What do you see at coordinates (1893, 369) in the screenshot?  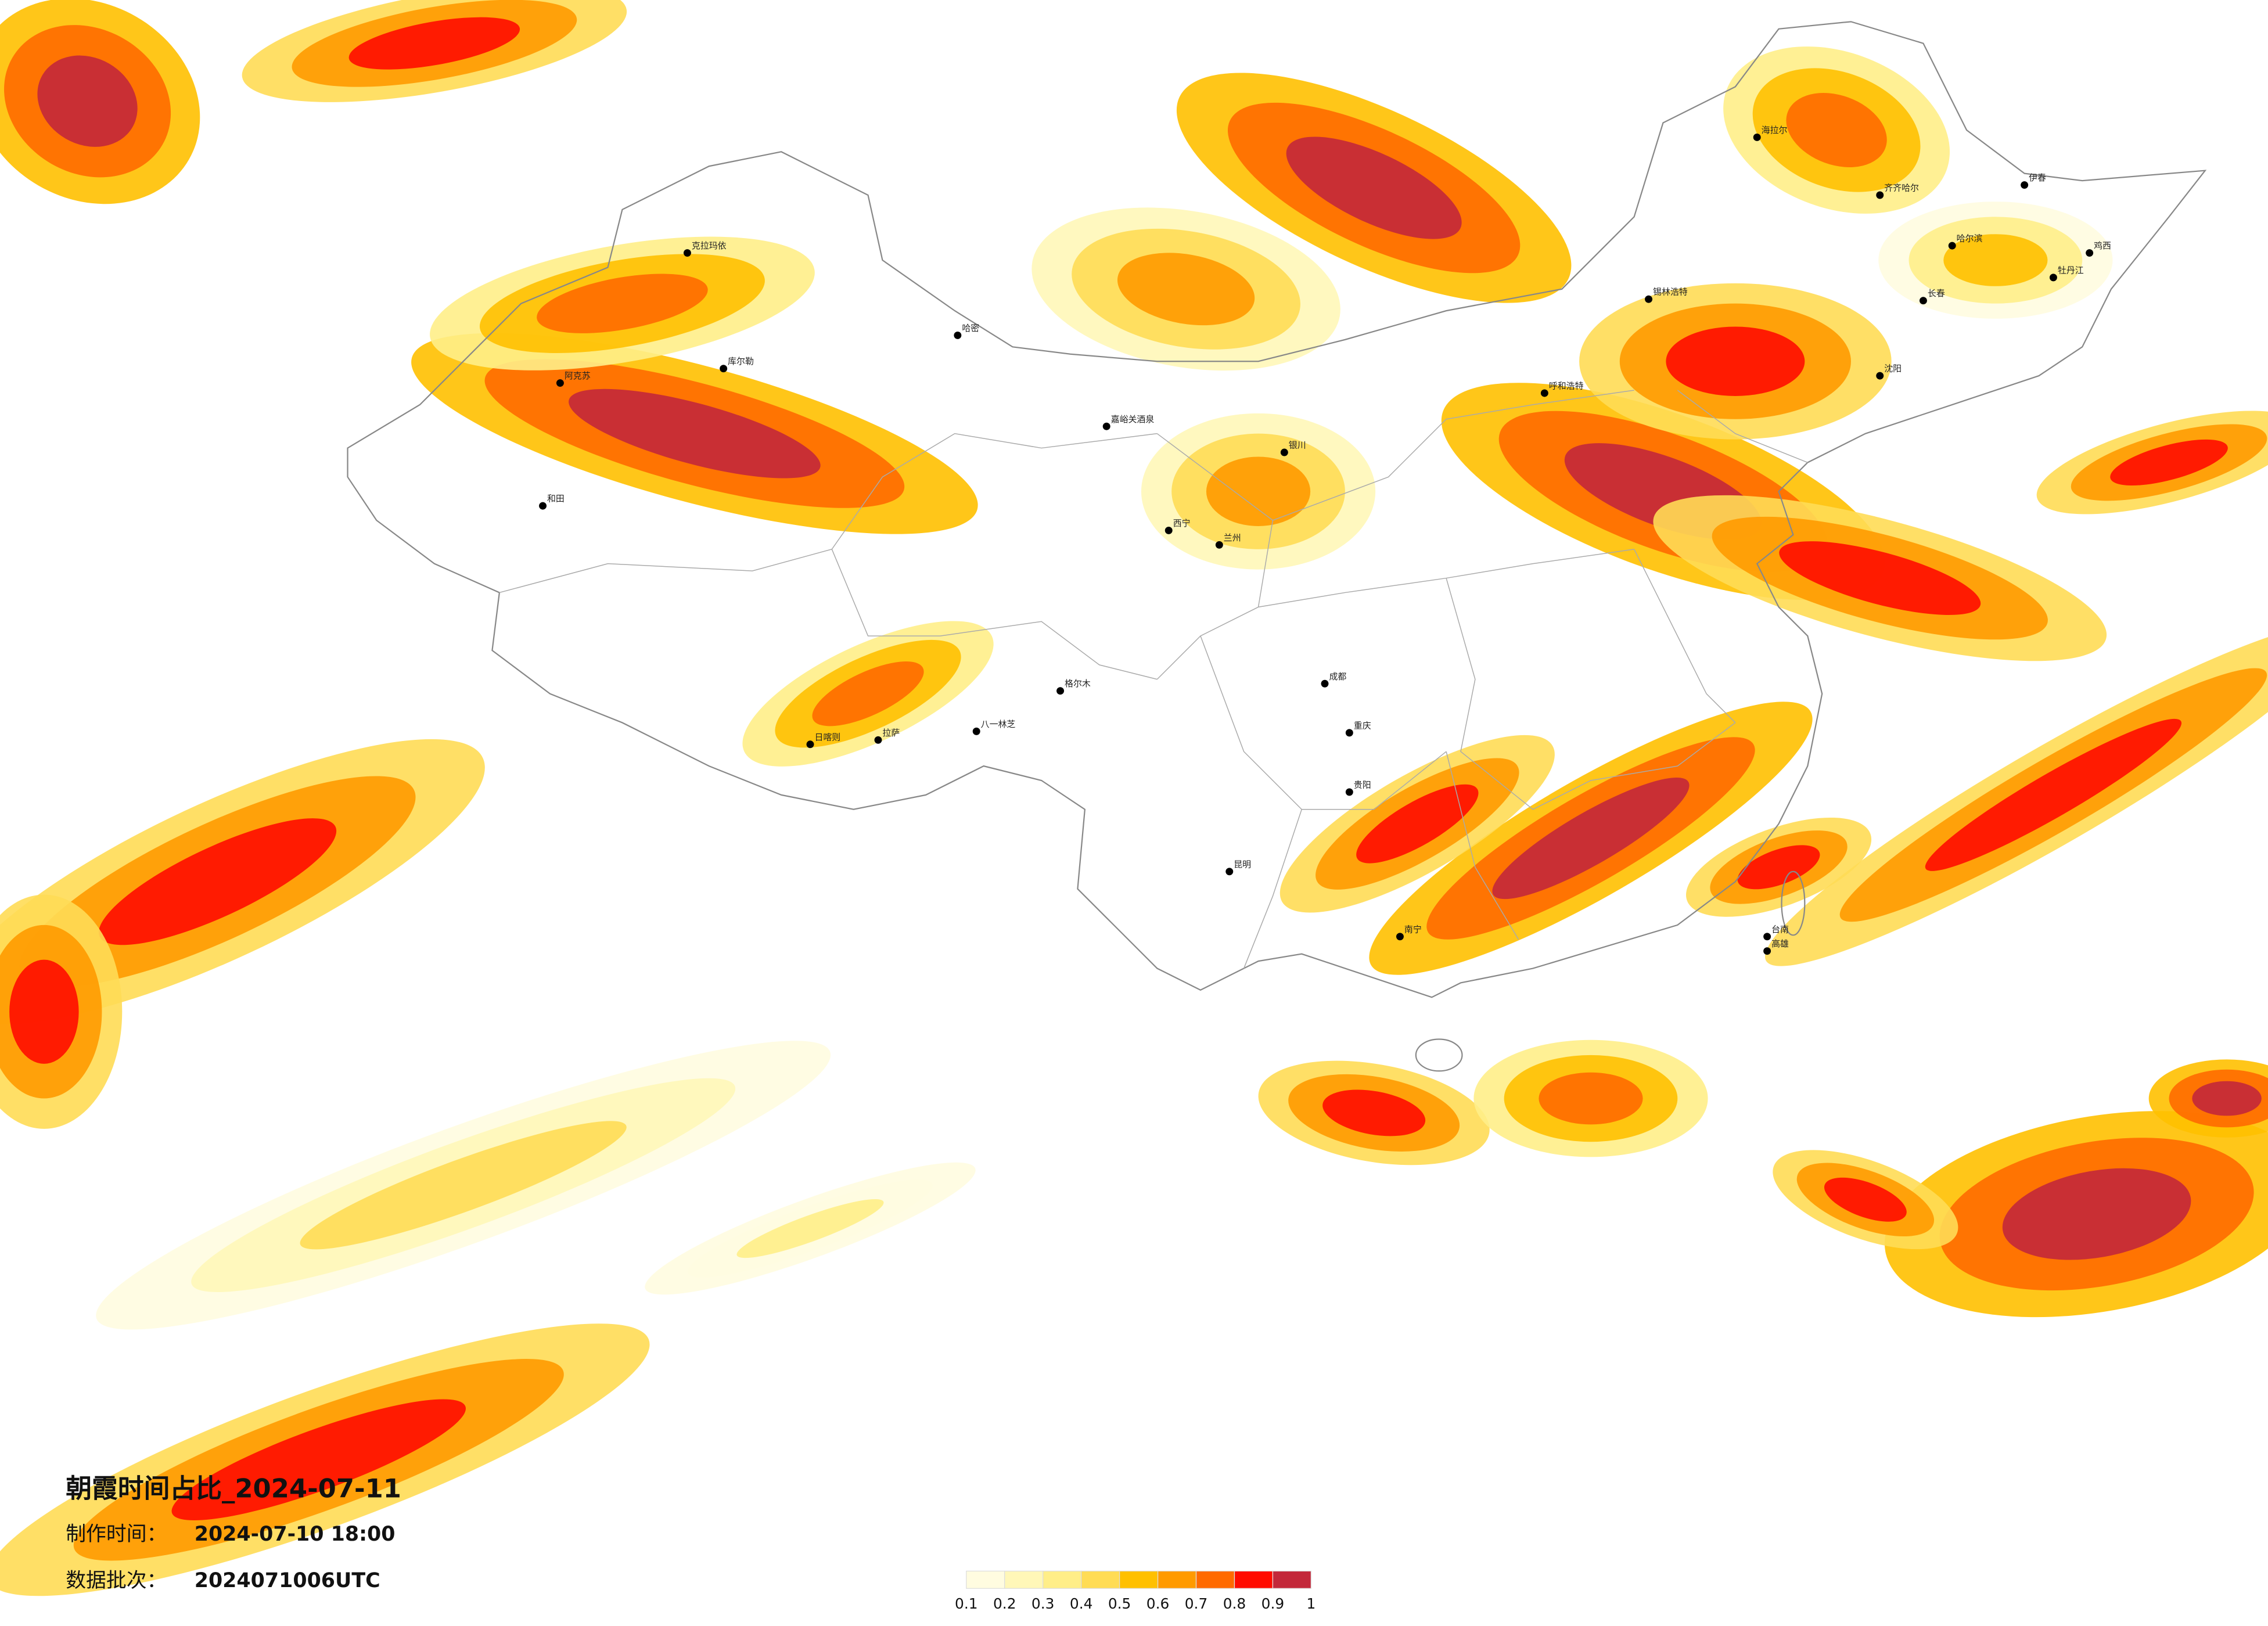 I see `city-label: 沈阳` at bounding box center [1893, 369].